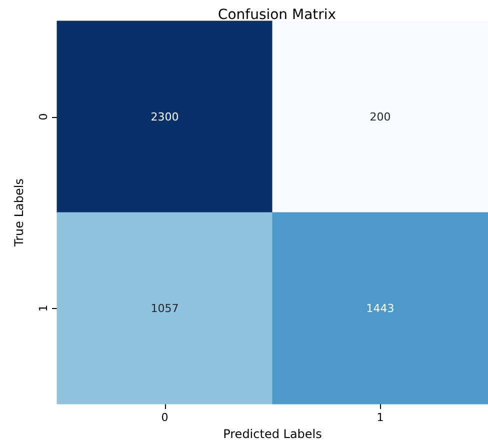 This screenshot has width=488, height=445. Describe the element at coordinates (380, 308) in the screenshot. I see `data-label: 1443` at that location.